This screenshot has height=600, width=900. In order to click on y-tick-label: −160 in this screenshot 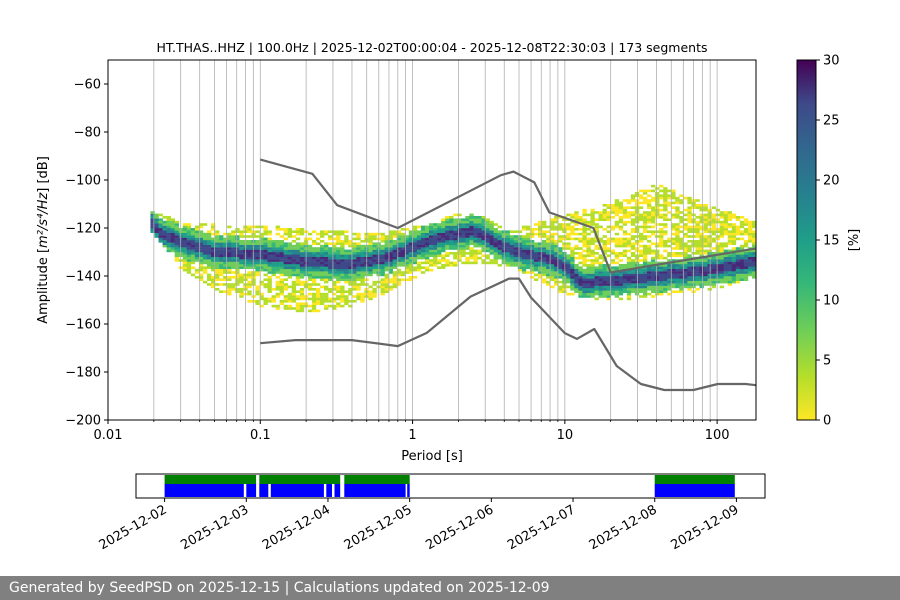, I will do `click(83, 325)`.